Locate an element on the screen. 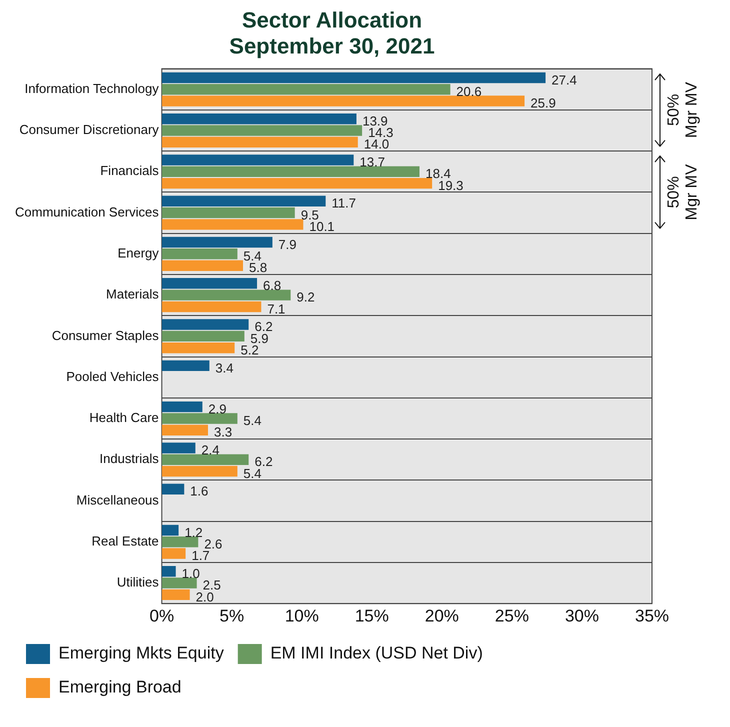  x-tick-label: 35% is located at coordinates (652, 616).